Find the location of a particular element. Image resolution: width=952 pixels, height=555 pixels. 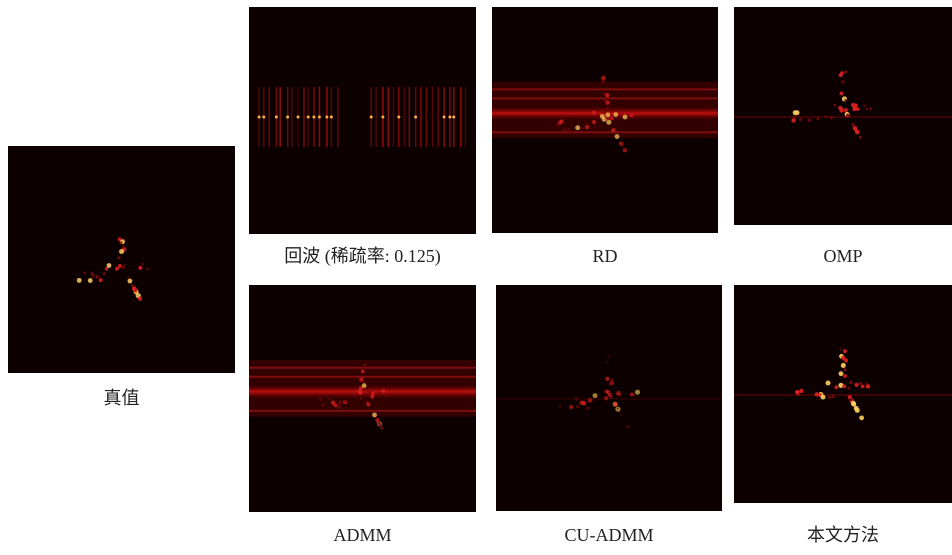

clutter-band is located at coordinates (362, 391).